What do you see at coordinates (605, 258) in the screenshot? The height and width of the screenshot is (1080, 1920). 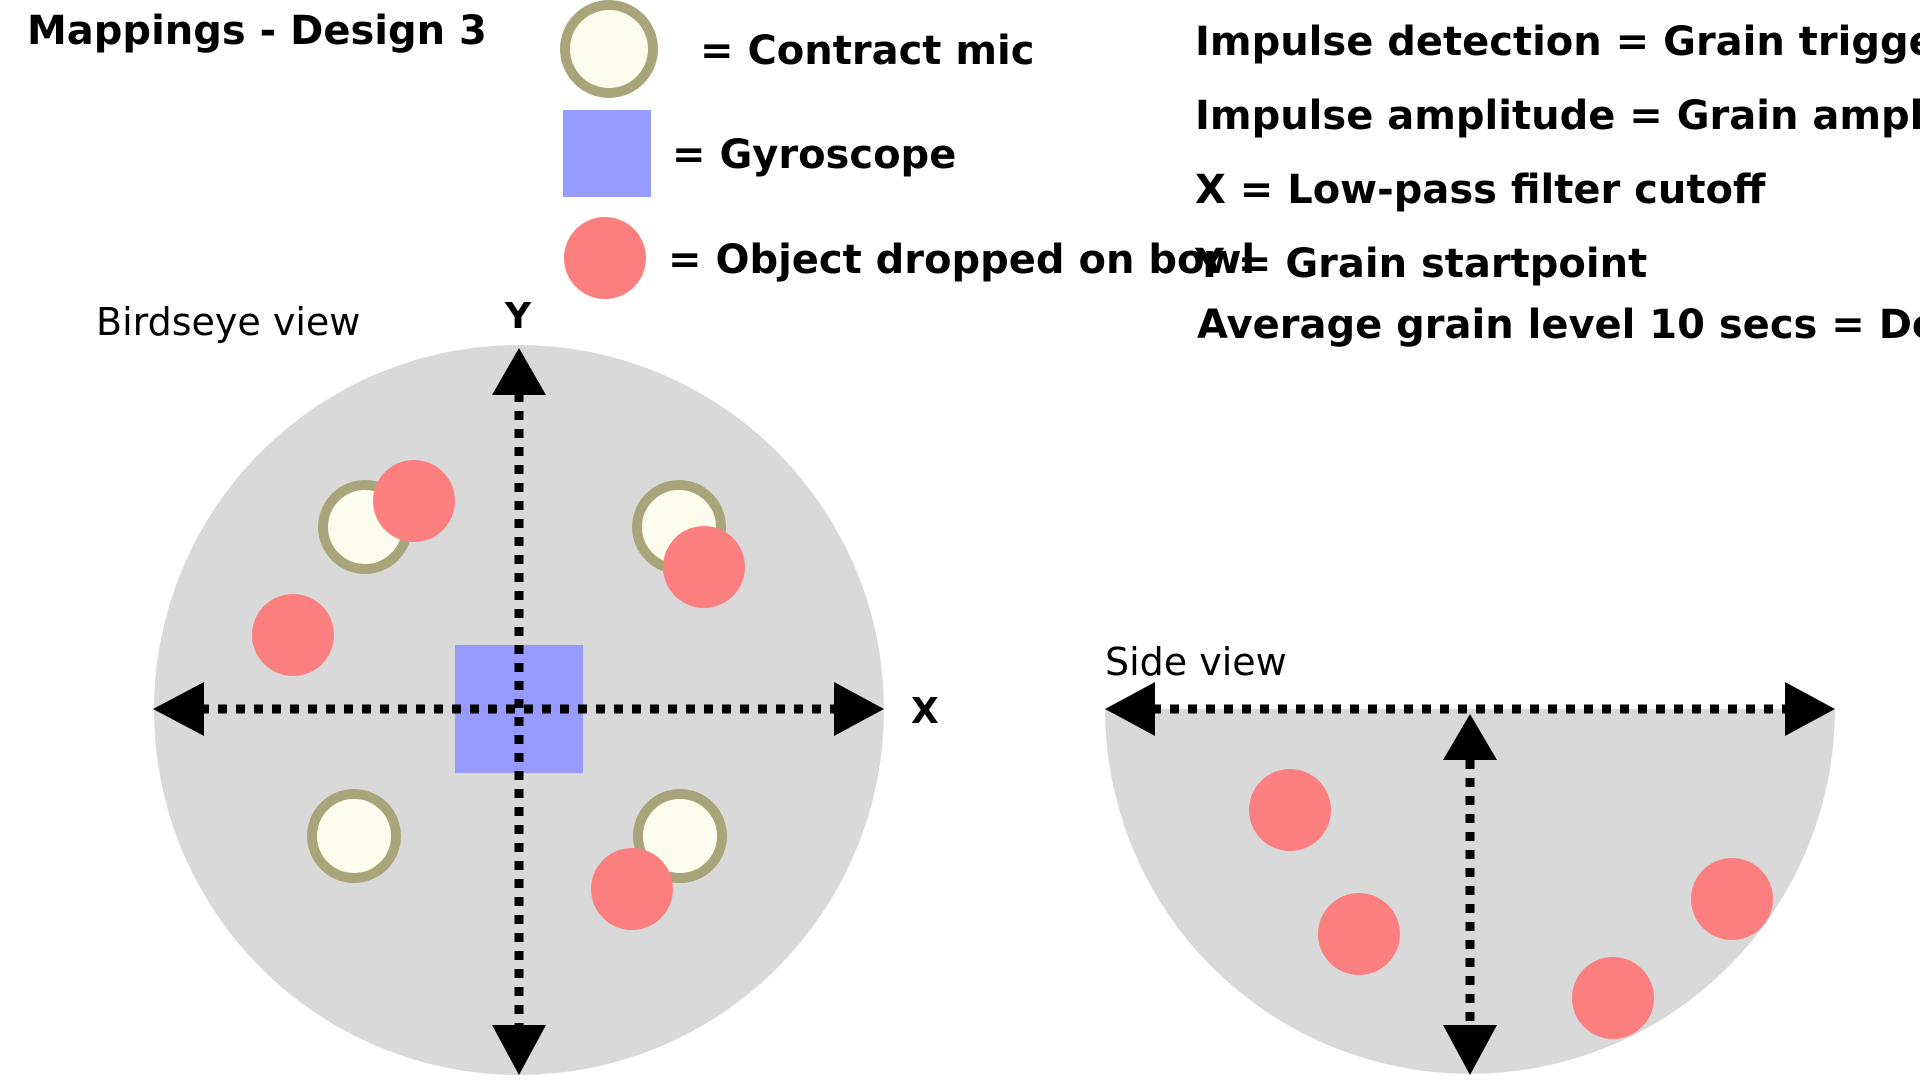 I see `legend-object-icon` at bounding box center [605, 258].